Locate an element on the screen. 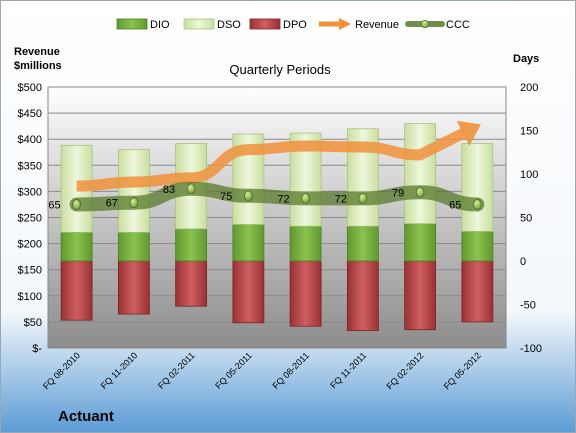 The width and height of the screenshot is (576, 433). ccc-data-label: 75 is located at coordinates (226, 197).